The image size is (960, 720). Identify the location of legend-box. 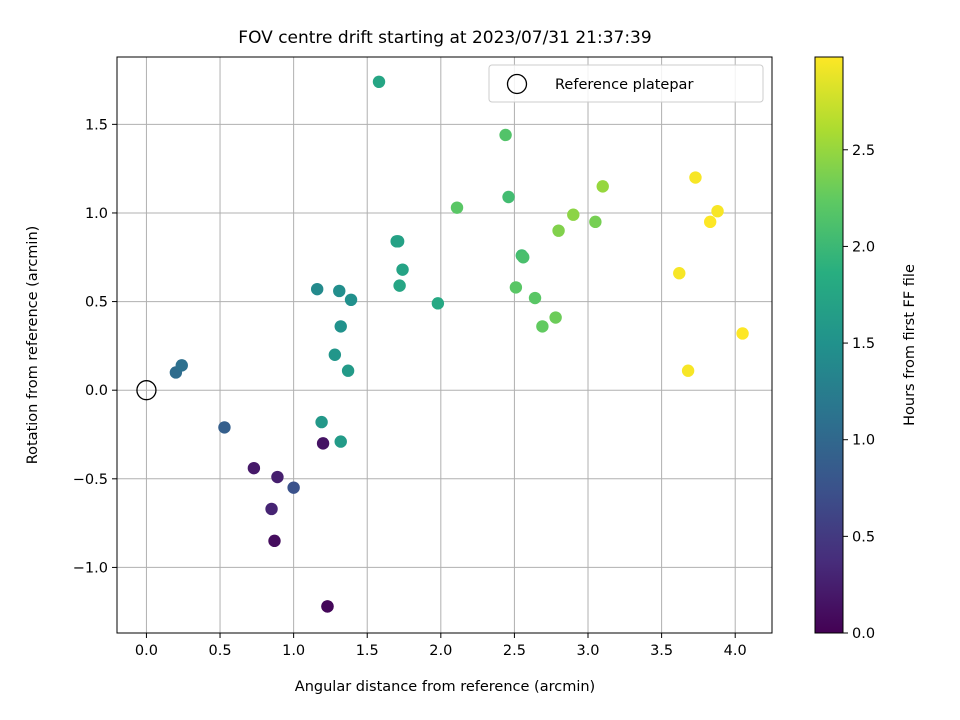
(626, 83).